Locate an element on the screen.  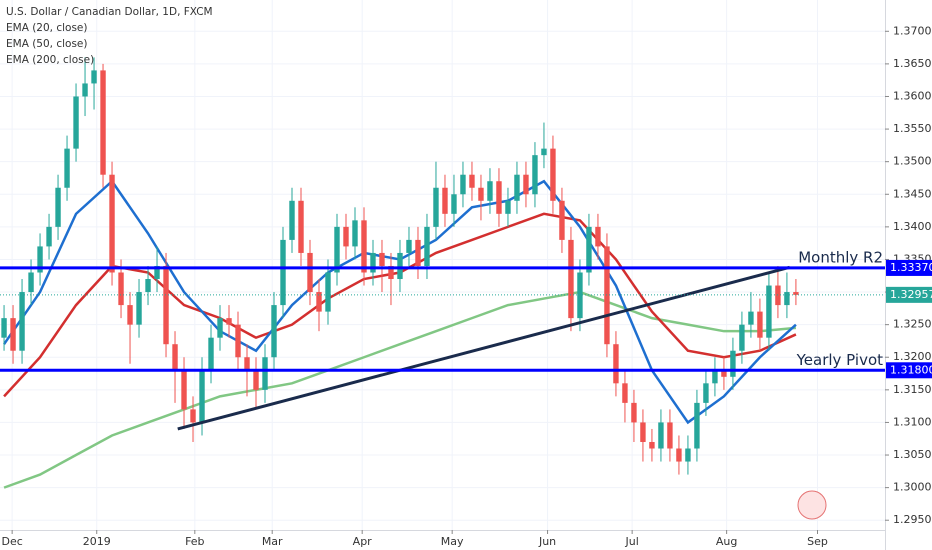
logo is located at coordinates (812, 505).